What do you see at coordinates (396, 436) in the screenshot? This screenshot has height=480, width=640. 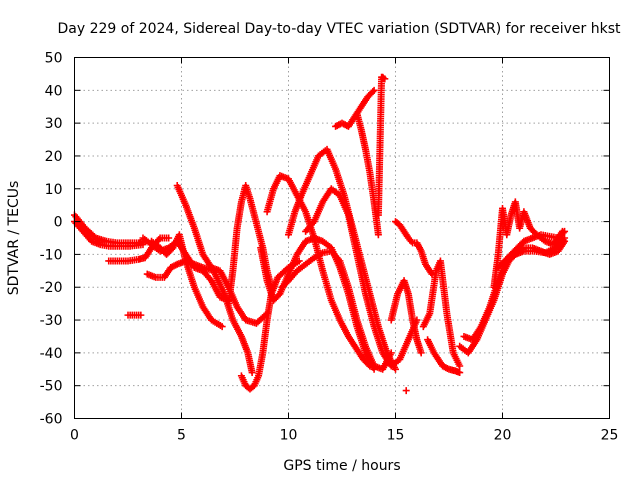 I see `x-tick-label: 15` at bounding box center [396, 436].